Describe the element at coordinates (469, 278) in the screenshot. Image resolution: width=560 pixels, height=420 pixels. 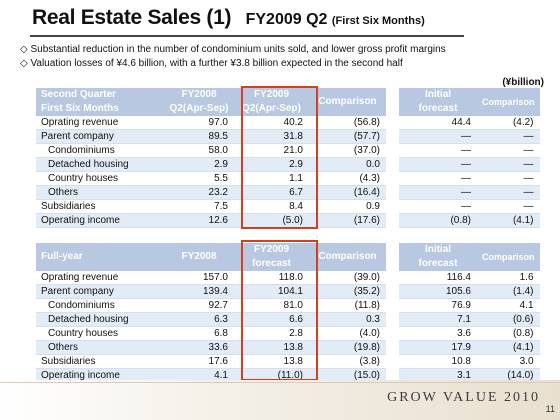
I see `table-row: 116.4 1.6` at that location.